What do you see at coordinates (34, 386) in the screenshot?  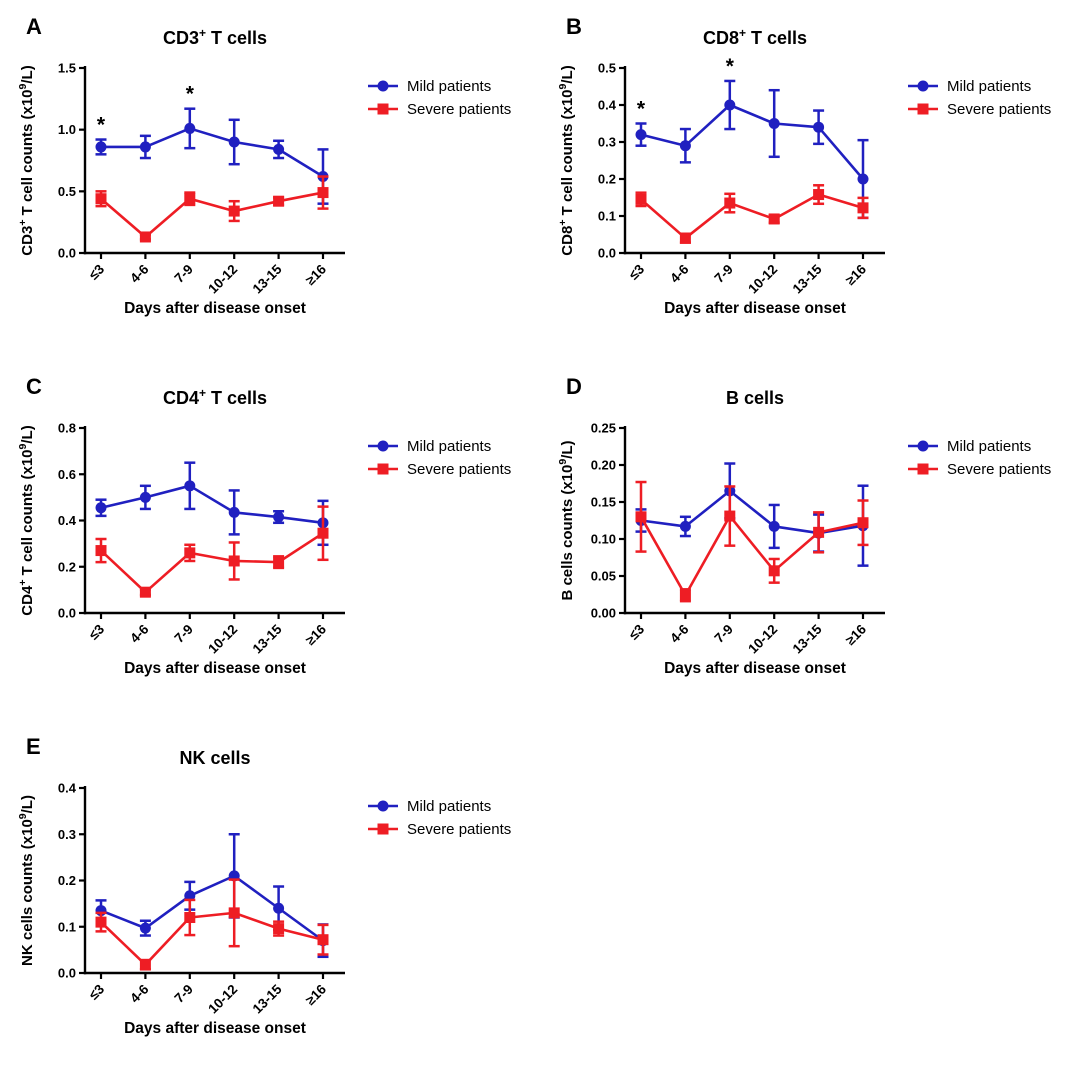 I see `panel-label: C` at bounding box center [34, 386].